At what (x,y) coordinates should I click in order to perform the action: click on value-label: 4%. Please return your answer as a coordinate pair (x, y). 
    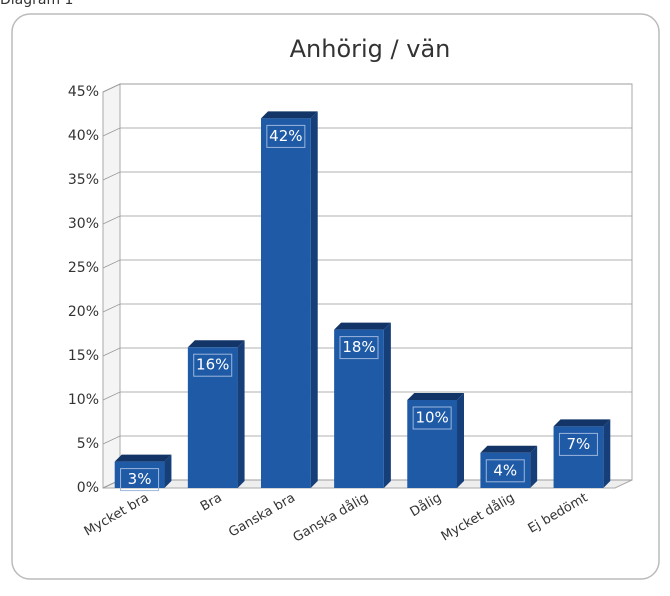
    Looking at the image, I should click on (505, 470).